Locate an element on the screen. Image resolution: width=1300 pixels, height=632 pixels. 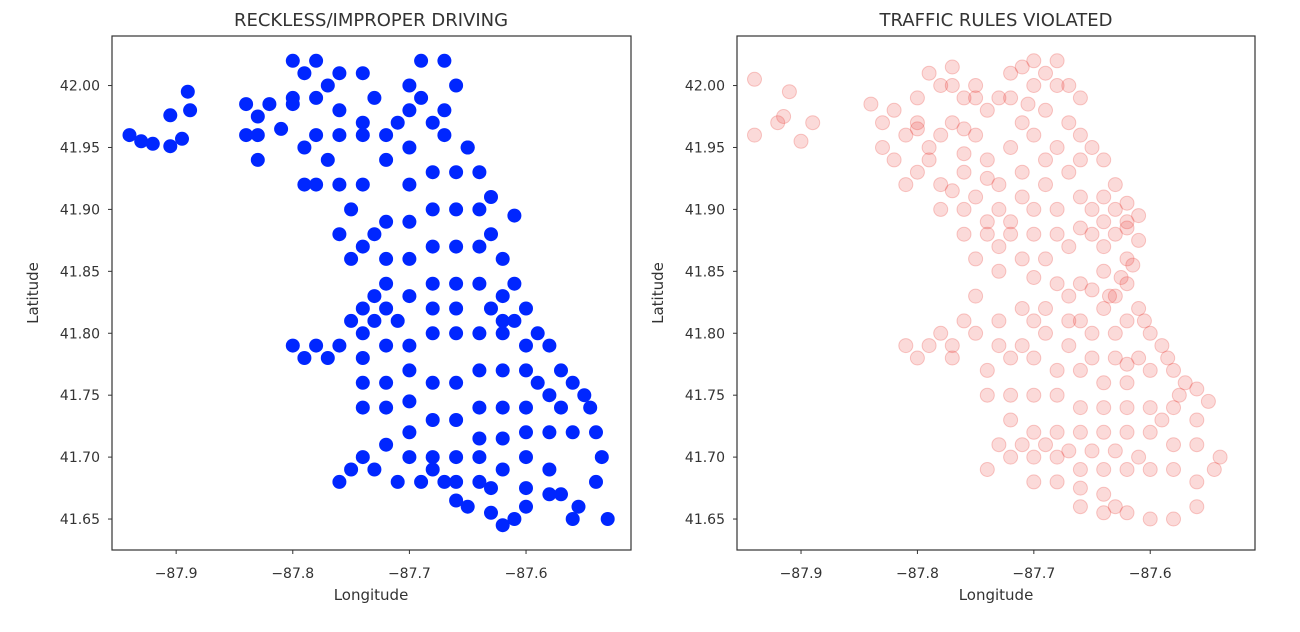
y-tick-label: 41.80 is located at coordinates (705, 334).